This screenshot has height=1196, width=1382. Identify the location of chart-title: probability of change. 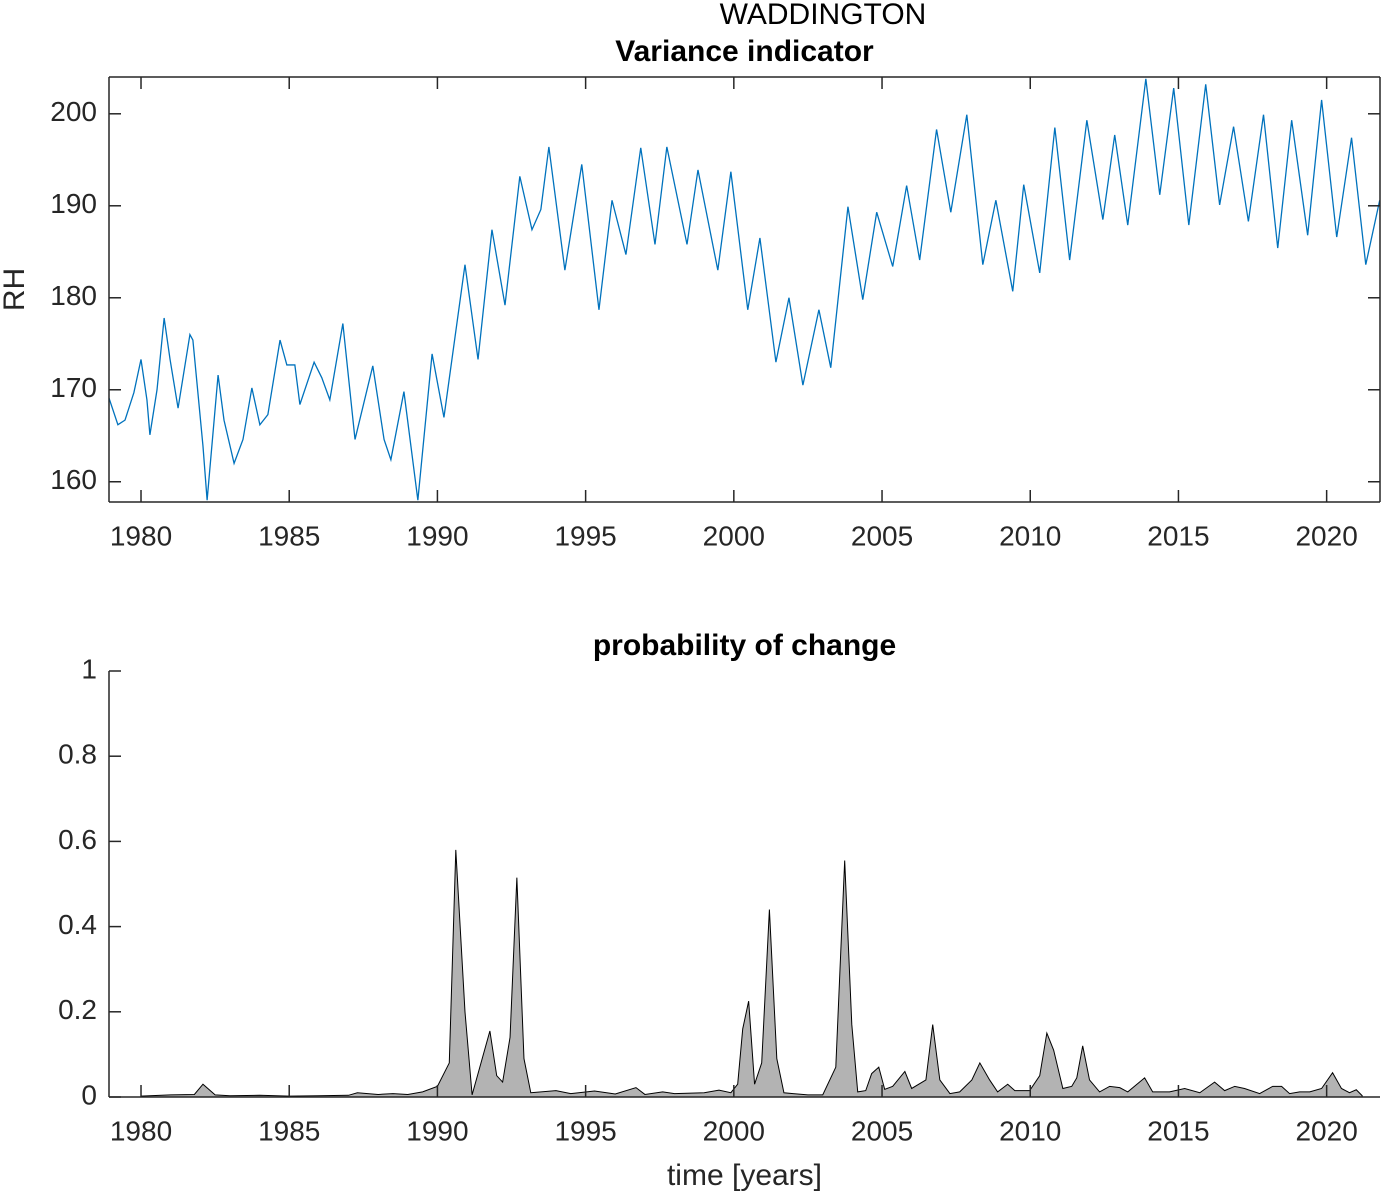
(744, 645).